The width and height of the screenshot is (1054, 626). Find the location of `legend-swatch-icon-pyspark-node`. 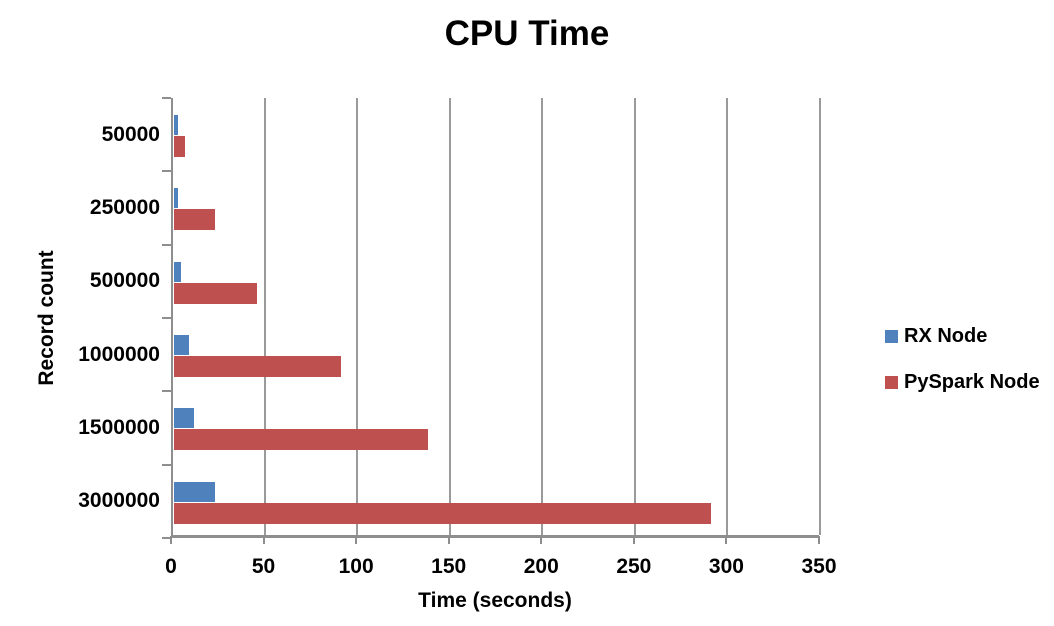

legend-swatch-icon-pyspark-node is located at coordinates (891, 382).